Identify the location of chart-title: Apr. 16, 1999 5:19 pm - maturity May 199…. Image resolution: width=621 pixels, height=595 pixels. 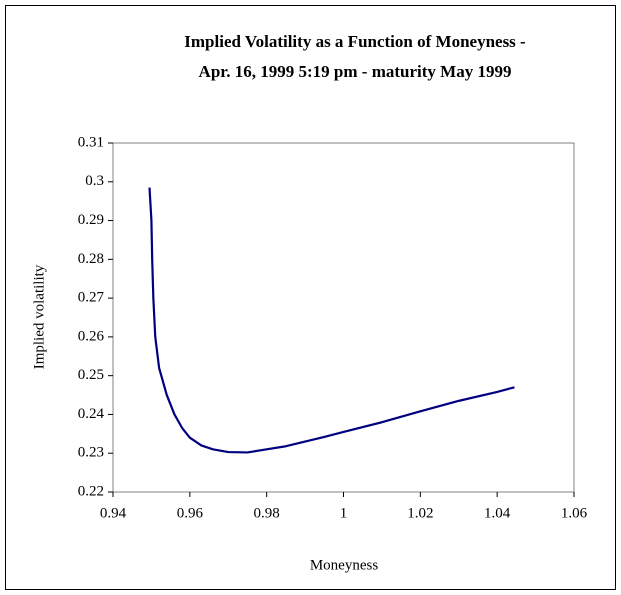
(355, 71).